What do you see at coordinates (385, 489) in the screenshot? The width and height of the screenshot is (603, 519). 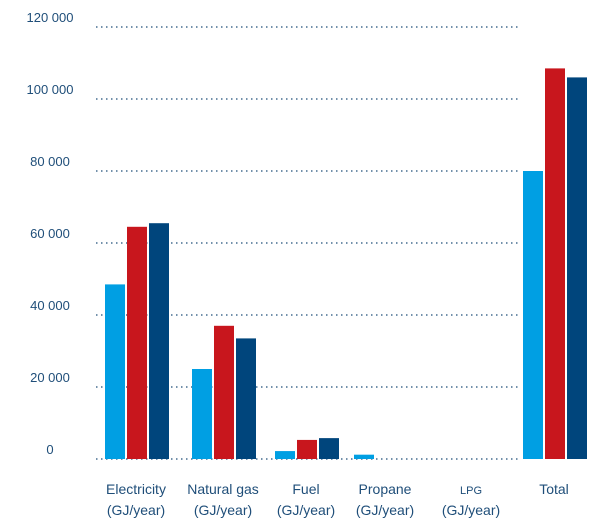 I see `category-label: Propane` at bounding box center [385, 489].